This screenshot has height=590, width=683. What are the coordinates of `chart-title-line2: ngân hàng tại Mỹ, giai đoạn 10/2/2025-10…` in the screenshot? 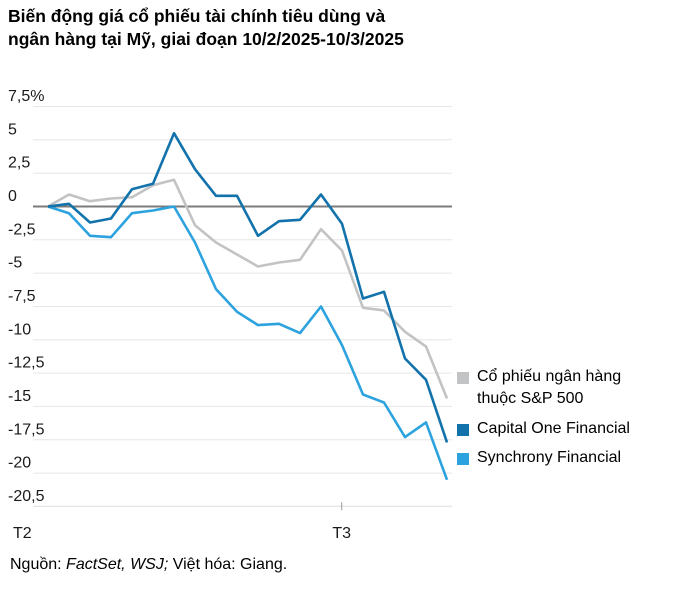 It's located at (206, 39).